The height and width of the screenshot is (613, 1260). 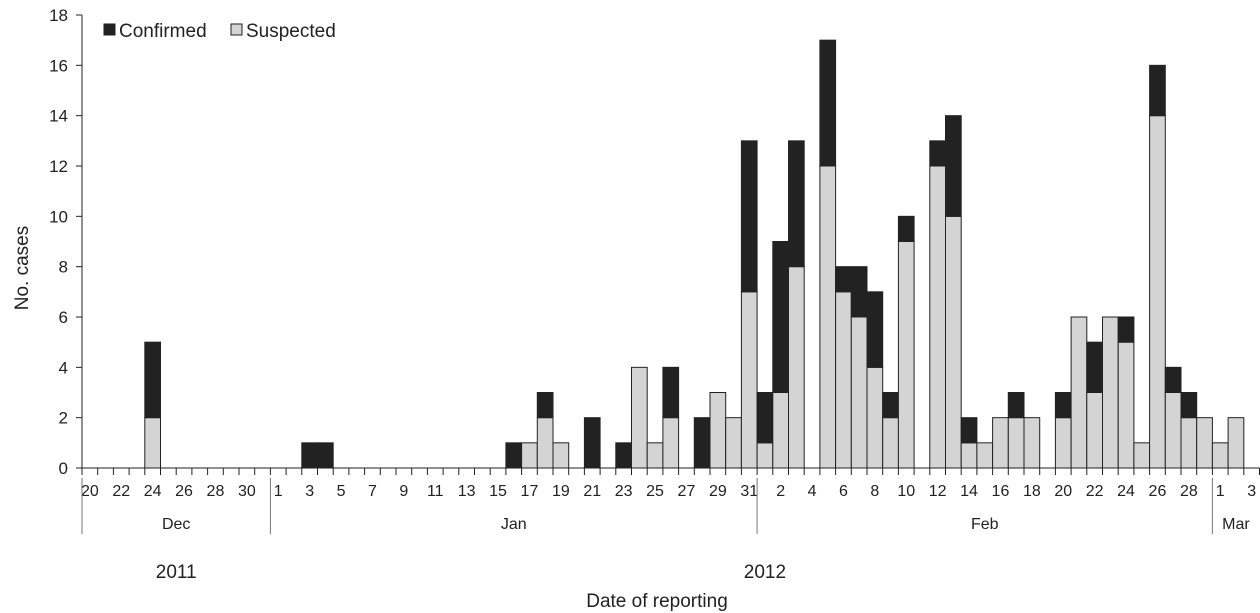 What do you see at coordinates (514, 524) in the screenshot?
I see `month-label: Jan` at bounding box center [514, 524].